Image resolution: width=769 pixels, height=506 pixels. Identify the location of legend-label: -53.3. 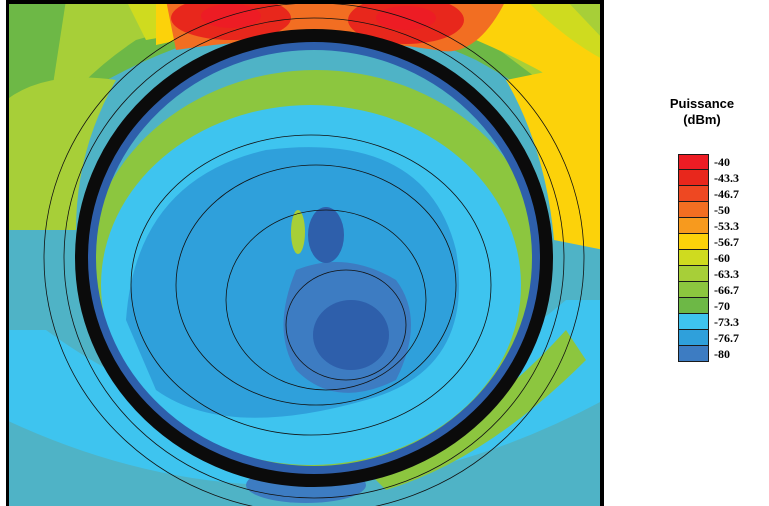
(726, 226).